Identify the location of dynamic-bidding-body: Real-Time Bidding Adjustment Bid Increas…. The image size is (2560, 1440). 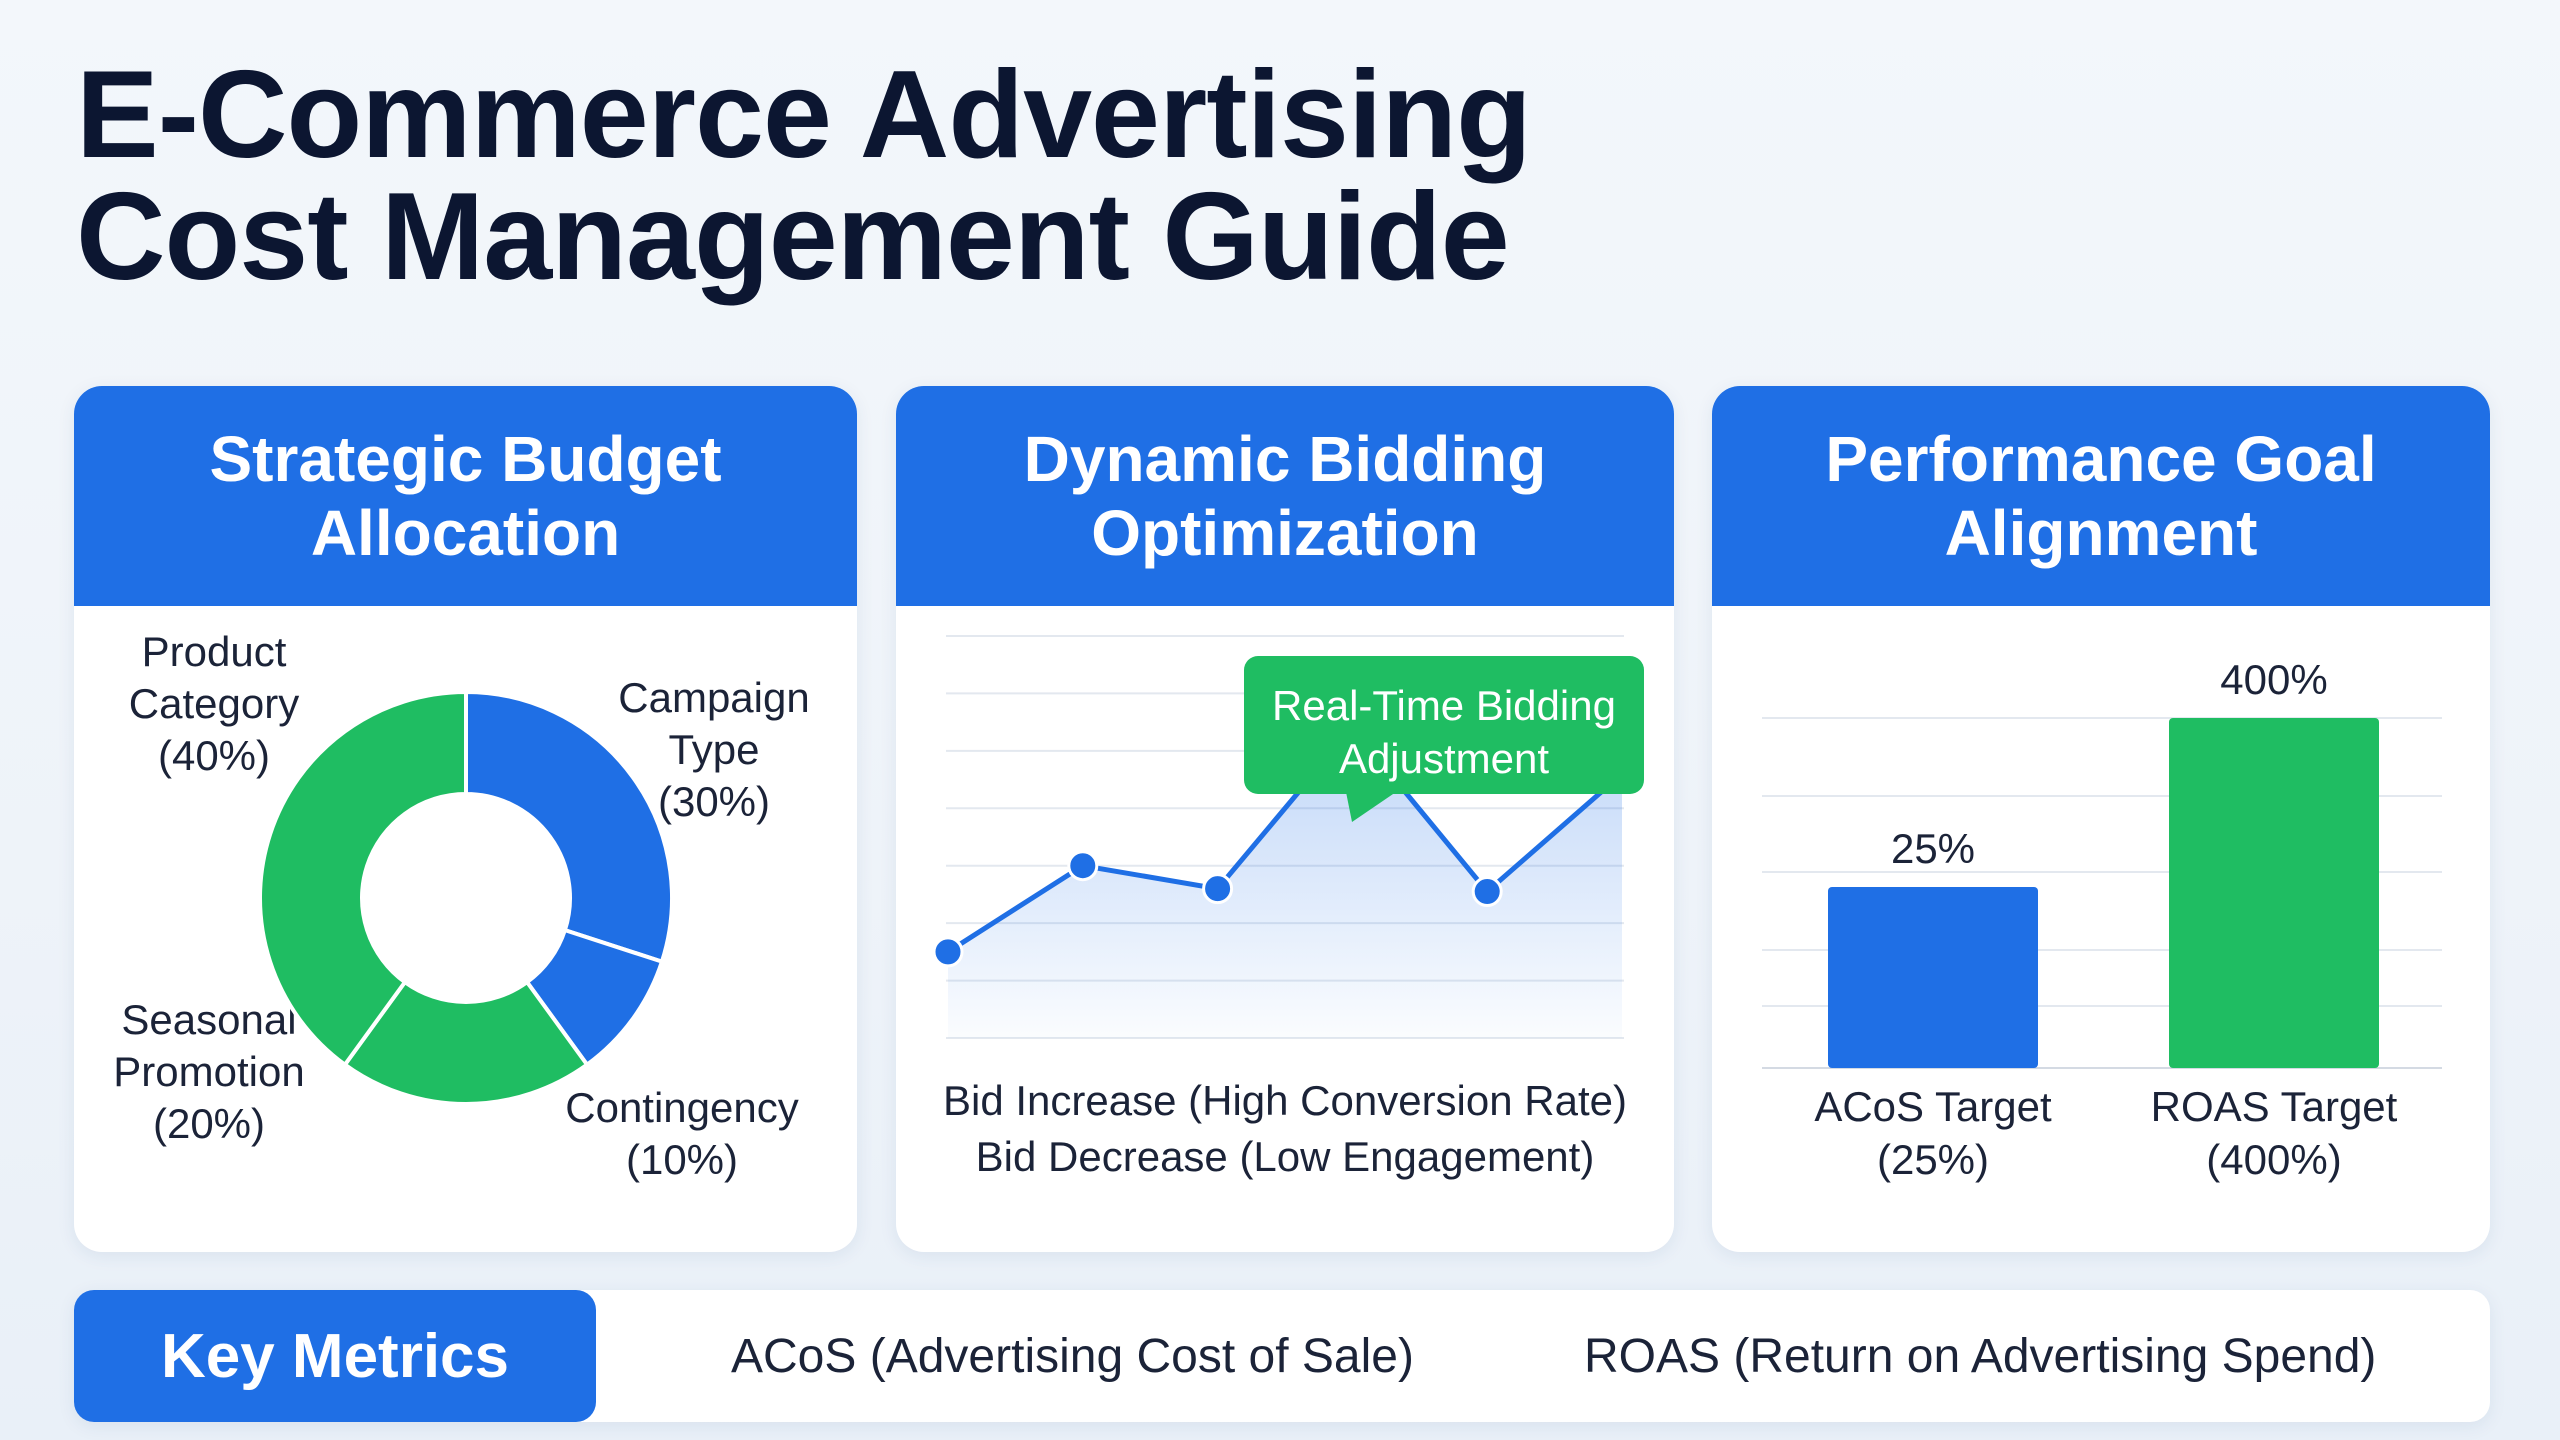
(1285, 929).